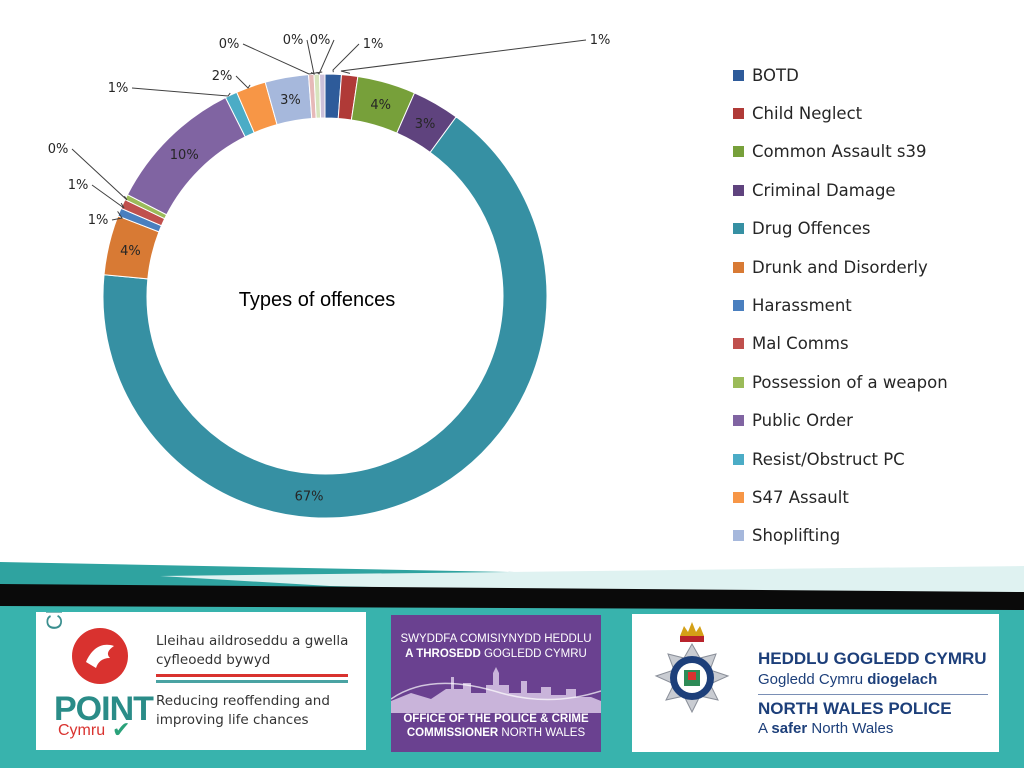 Image resolution: width=1024 pixels, height=768 pixels. What do you see at coordinates (802, 306) in the screenshot?
I see `legend-label: Harassment` at bounding box center [802, 306].